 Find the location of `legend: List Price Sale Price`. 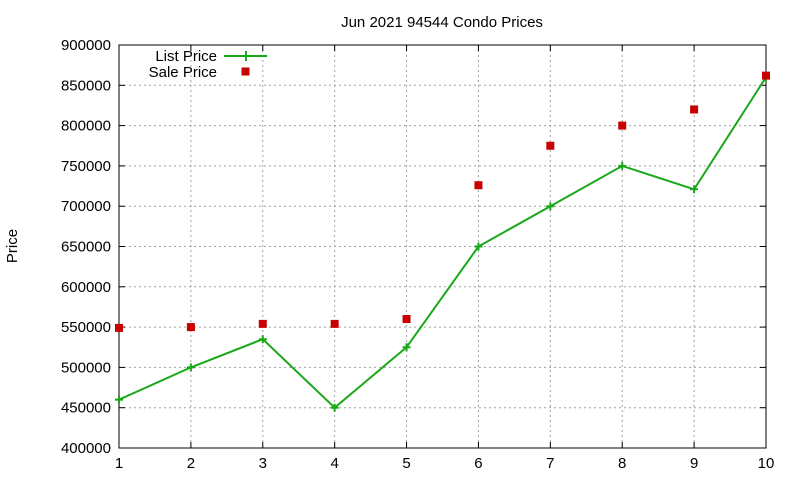

legend: List Price Sale Price is located at coordinates (208, 64).